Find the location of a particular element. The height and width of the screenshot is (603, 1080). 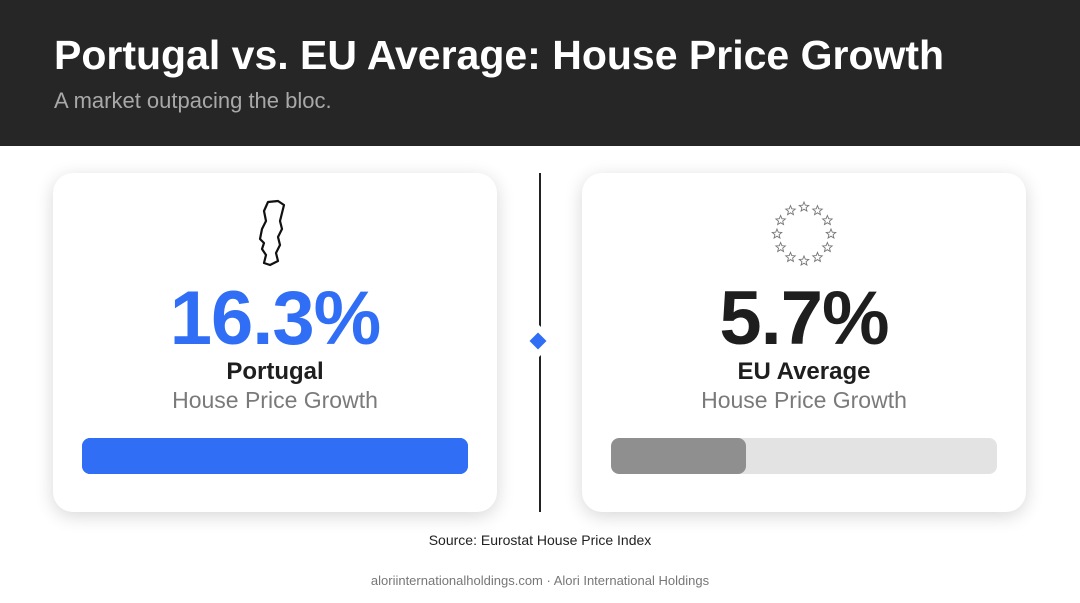

portugal-icon is located at coordinates (272, 233).